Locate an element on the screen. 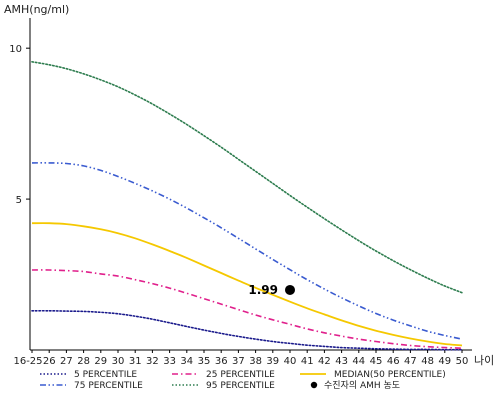  x-tick-label: 43 is located at coordinates (341, 361).